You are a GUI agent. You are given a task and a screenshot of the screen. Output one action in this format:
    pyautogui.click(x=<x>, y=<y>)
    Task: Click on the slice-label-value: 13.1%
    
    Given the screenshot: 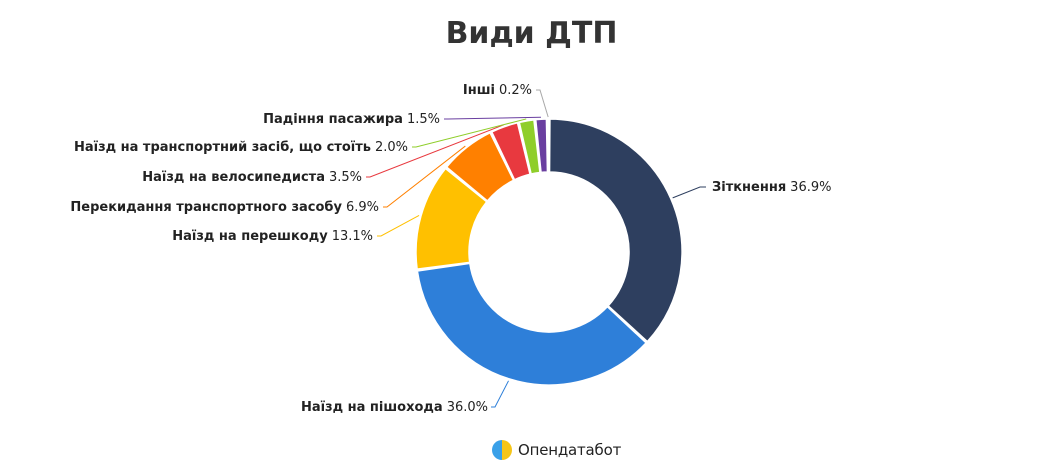 What is the action you would take?
    pyautogui.click(x=352, y=236)
    